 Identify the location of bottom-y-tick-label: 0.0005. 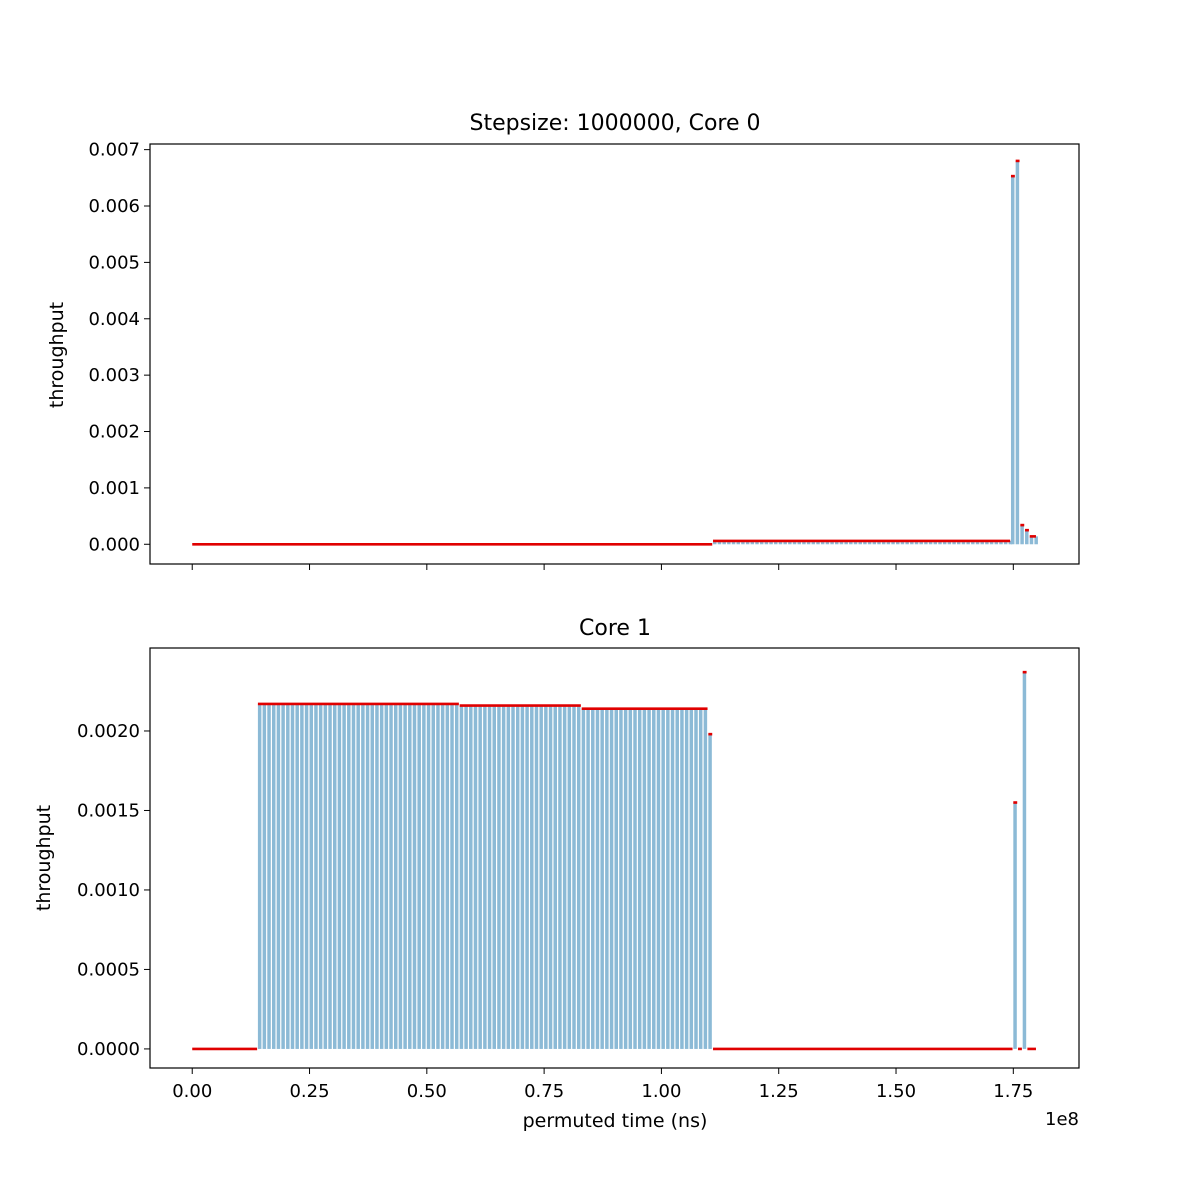
(108, 969).